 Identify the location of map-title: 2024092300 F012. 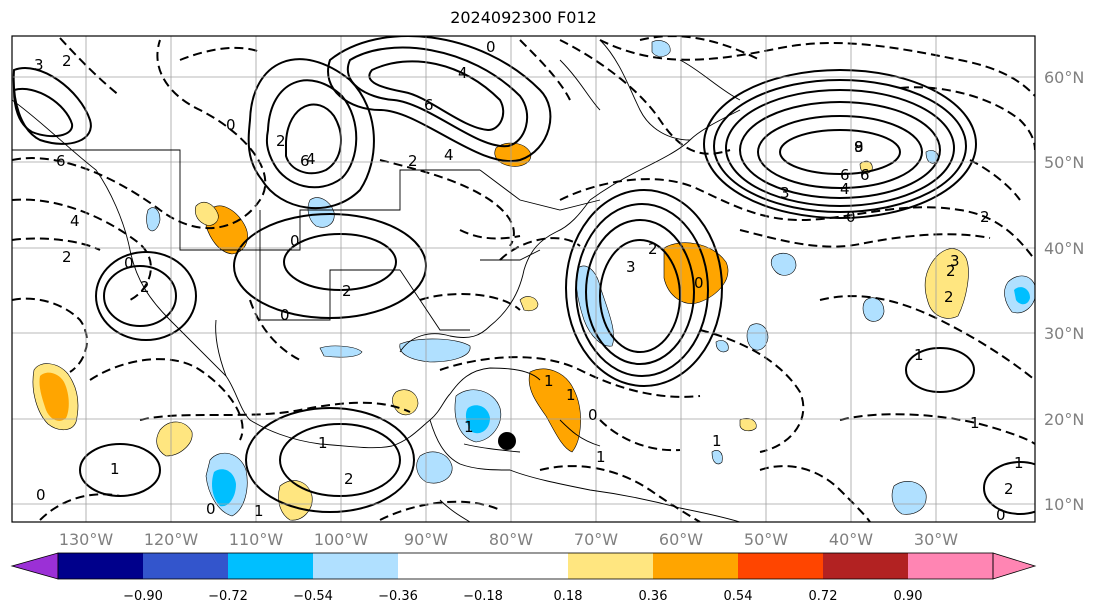
(523, 17).